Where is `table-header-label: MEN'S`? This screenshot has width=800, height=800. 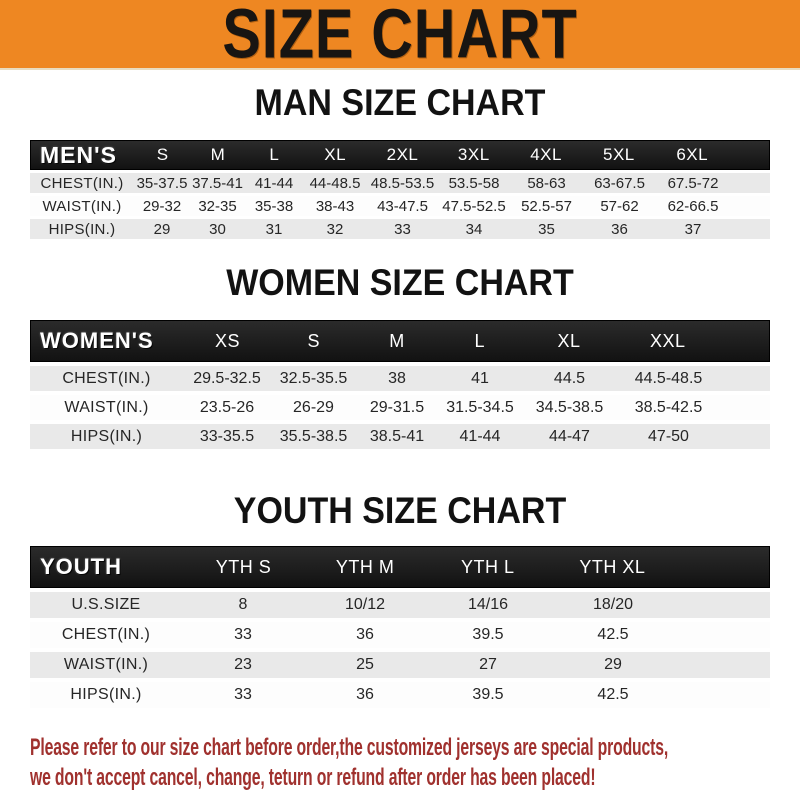 table-header-label: MEN'S is located at coordinates (78, 154).